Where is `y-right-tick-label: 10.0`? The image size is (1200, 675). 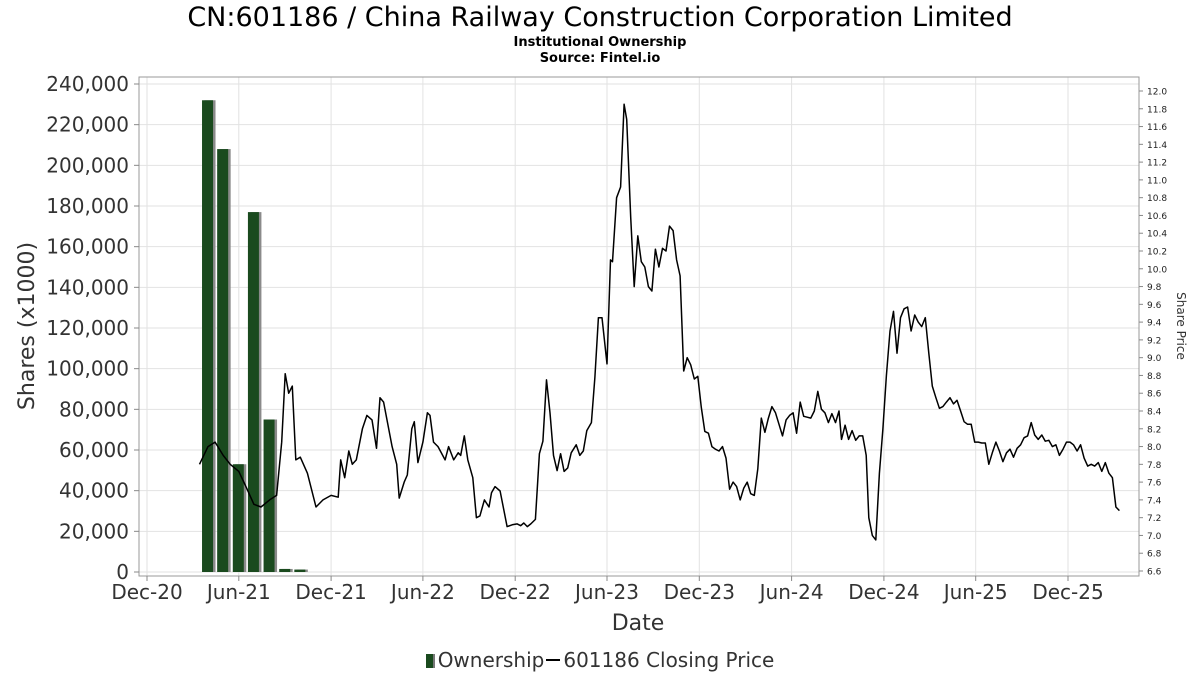 y-right-tick-label: 10.0 is located at coordinates (1157, 270).